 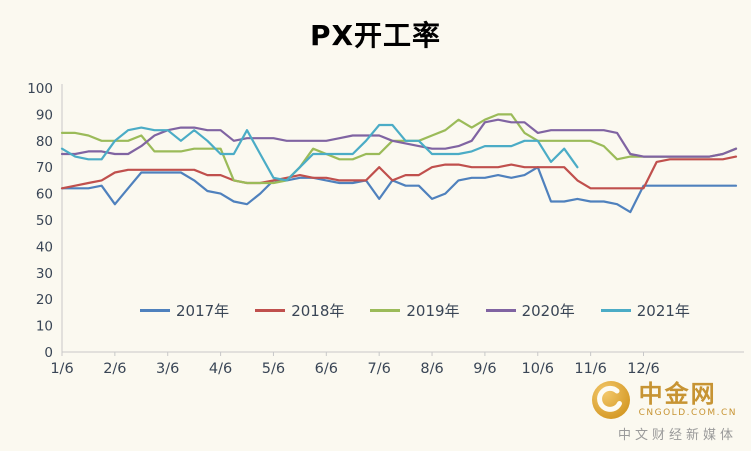 What do you see at coordinates (326, 369) in the screenshot?
I see `x-axis-label: 6/6` at bounding box center [326, 369].